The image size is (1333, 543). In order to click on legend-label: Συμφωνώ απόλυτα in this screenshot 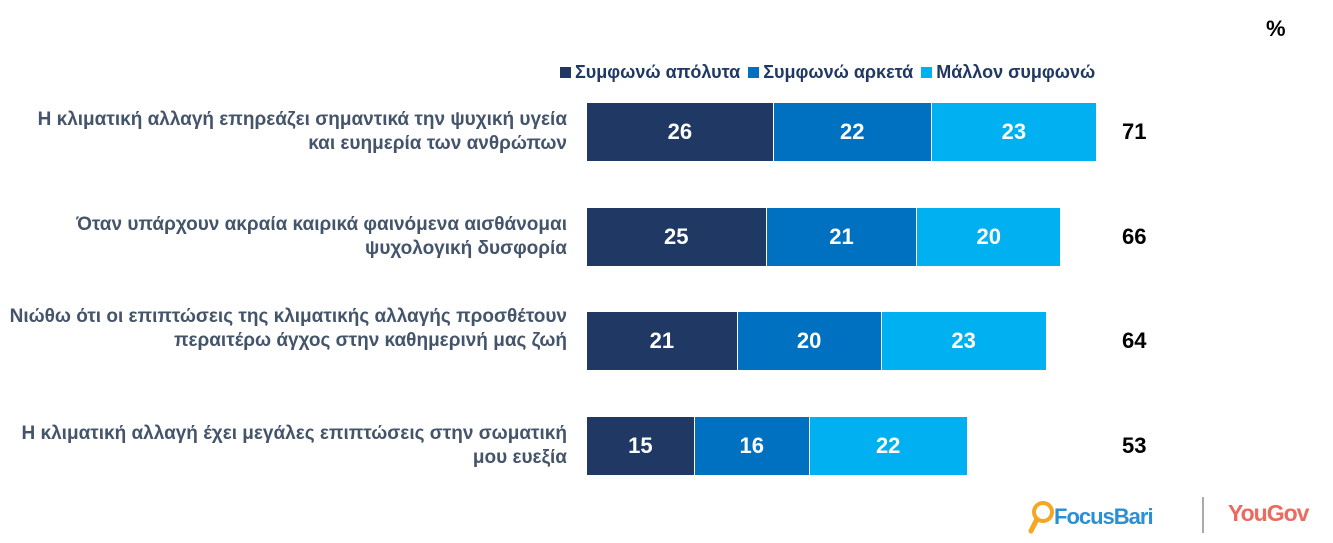, I will do `click(658, 72)`.